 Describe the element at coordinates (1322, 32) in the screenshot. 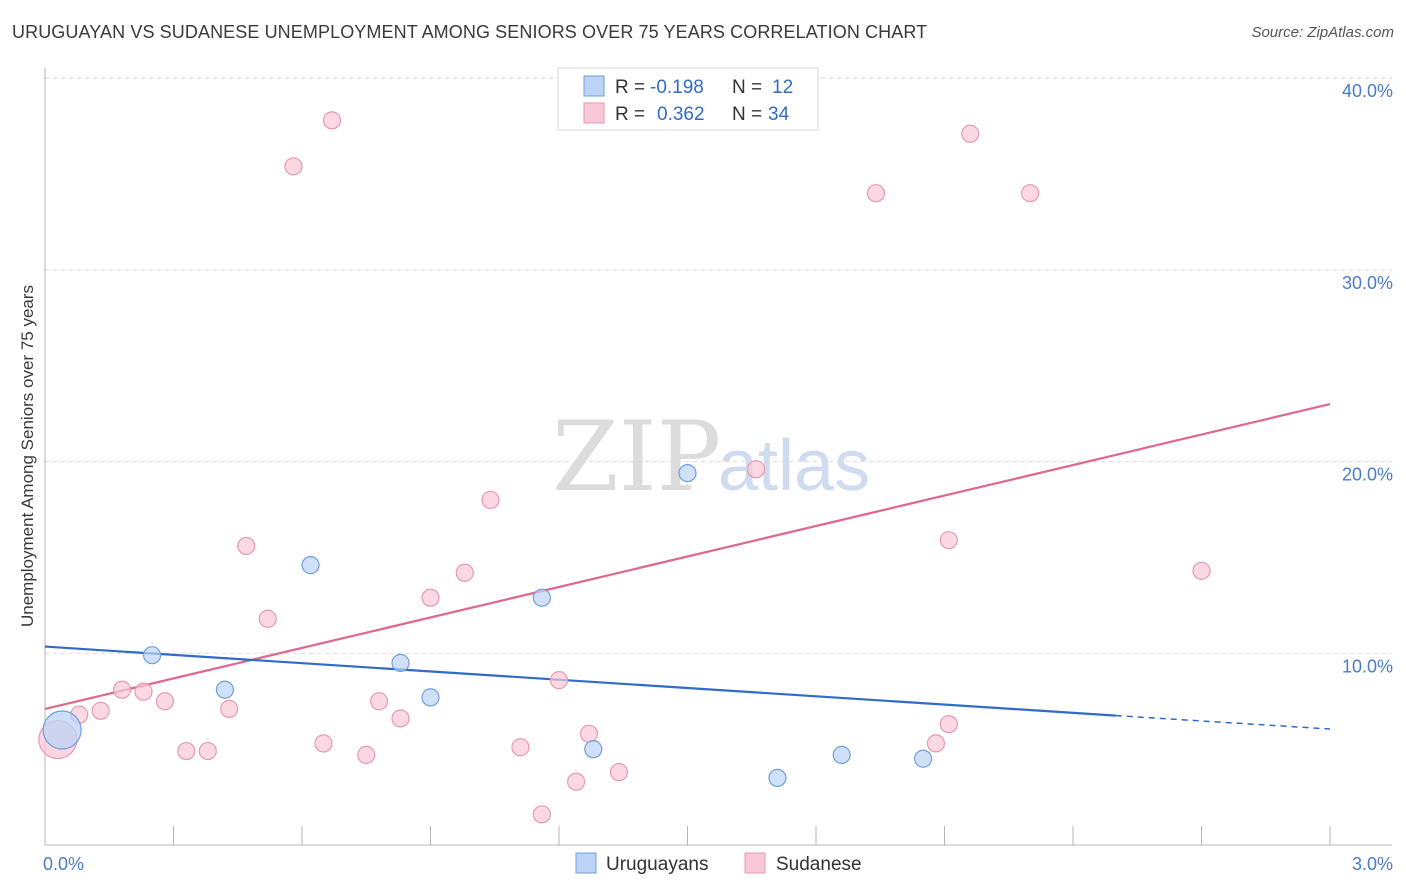

I see `source-credit: Source: ZipAtlas.com` at that location.